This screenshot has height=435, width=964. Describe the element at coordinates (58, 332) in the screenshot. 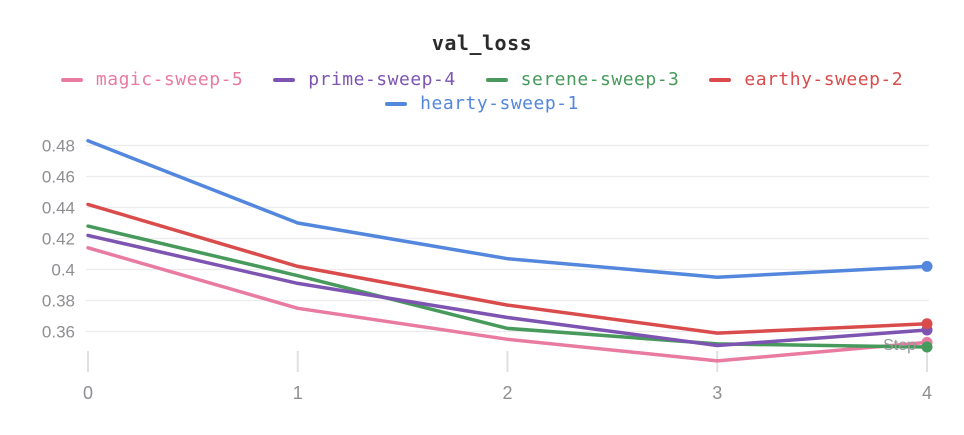

I see `y-tick-label: 0.36` at that location.